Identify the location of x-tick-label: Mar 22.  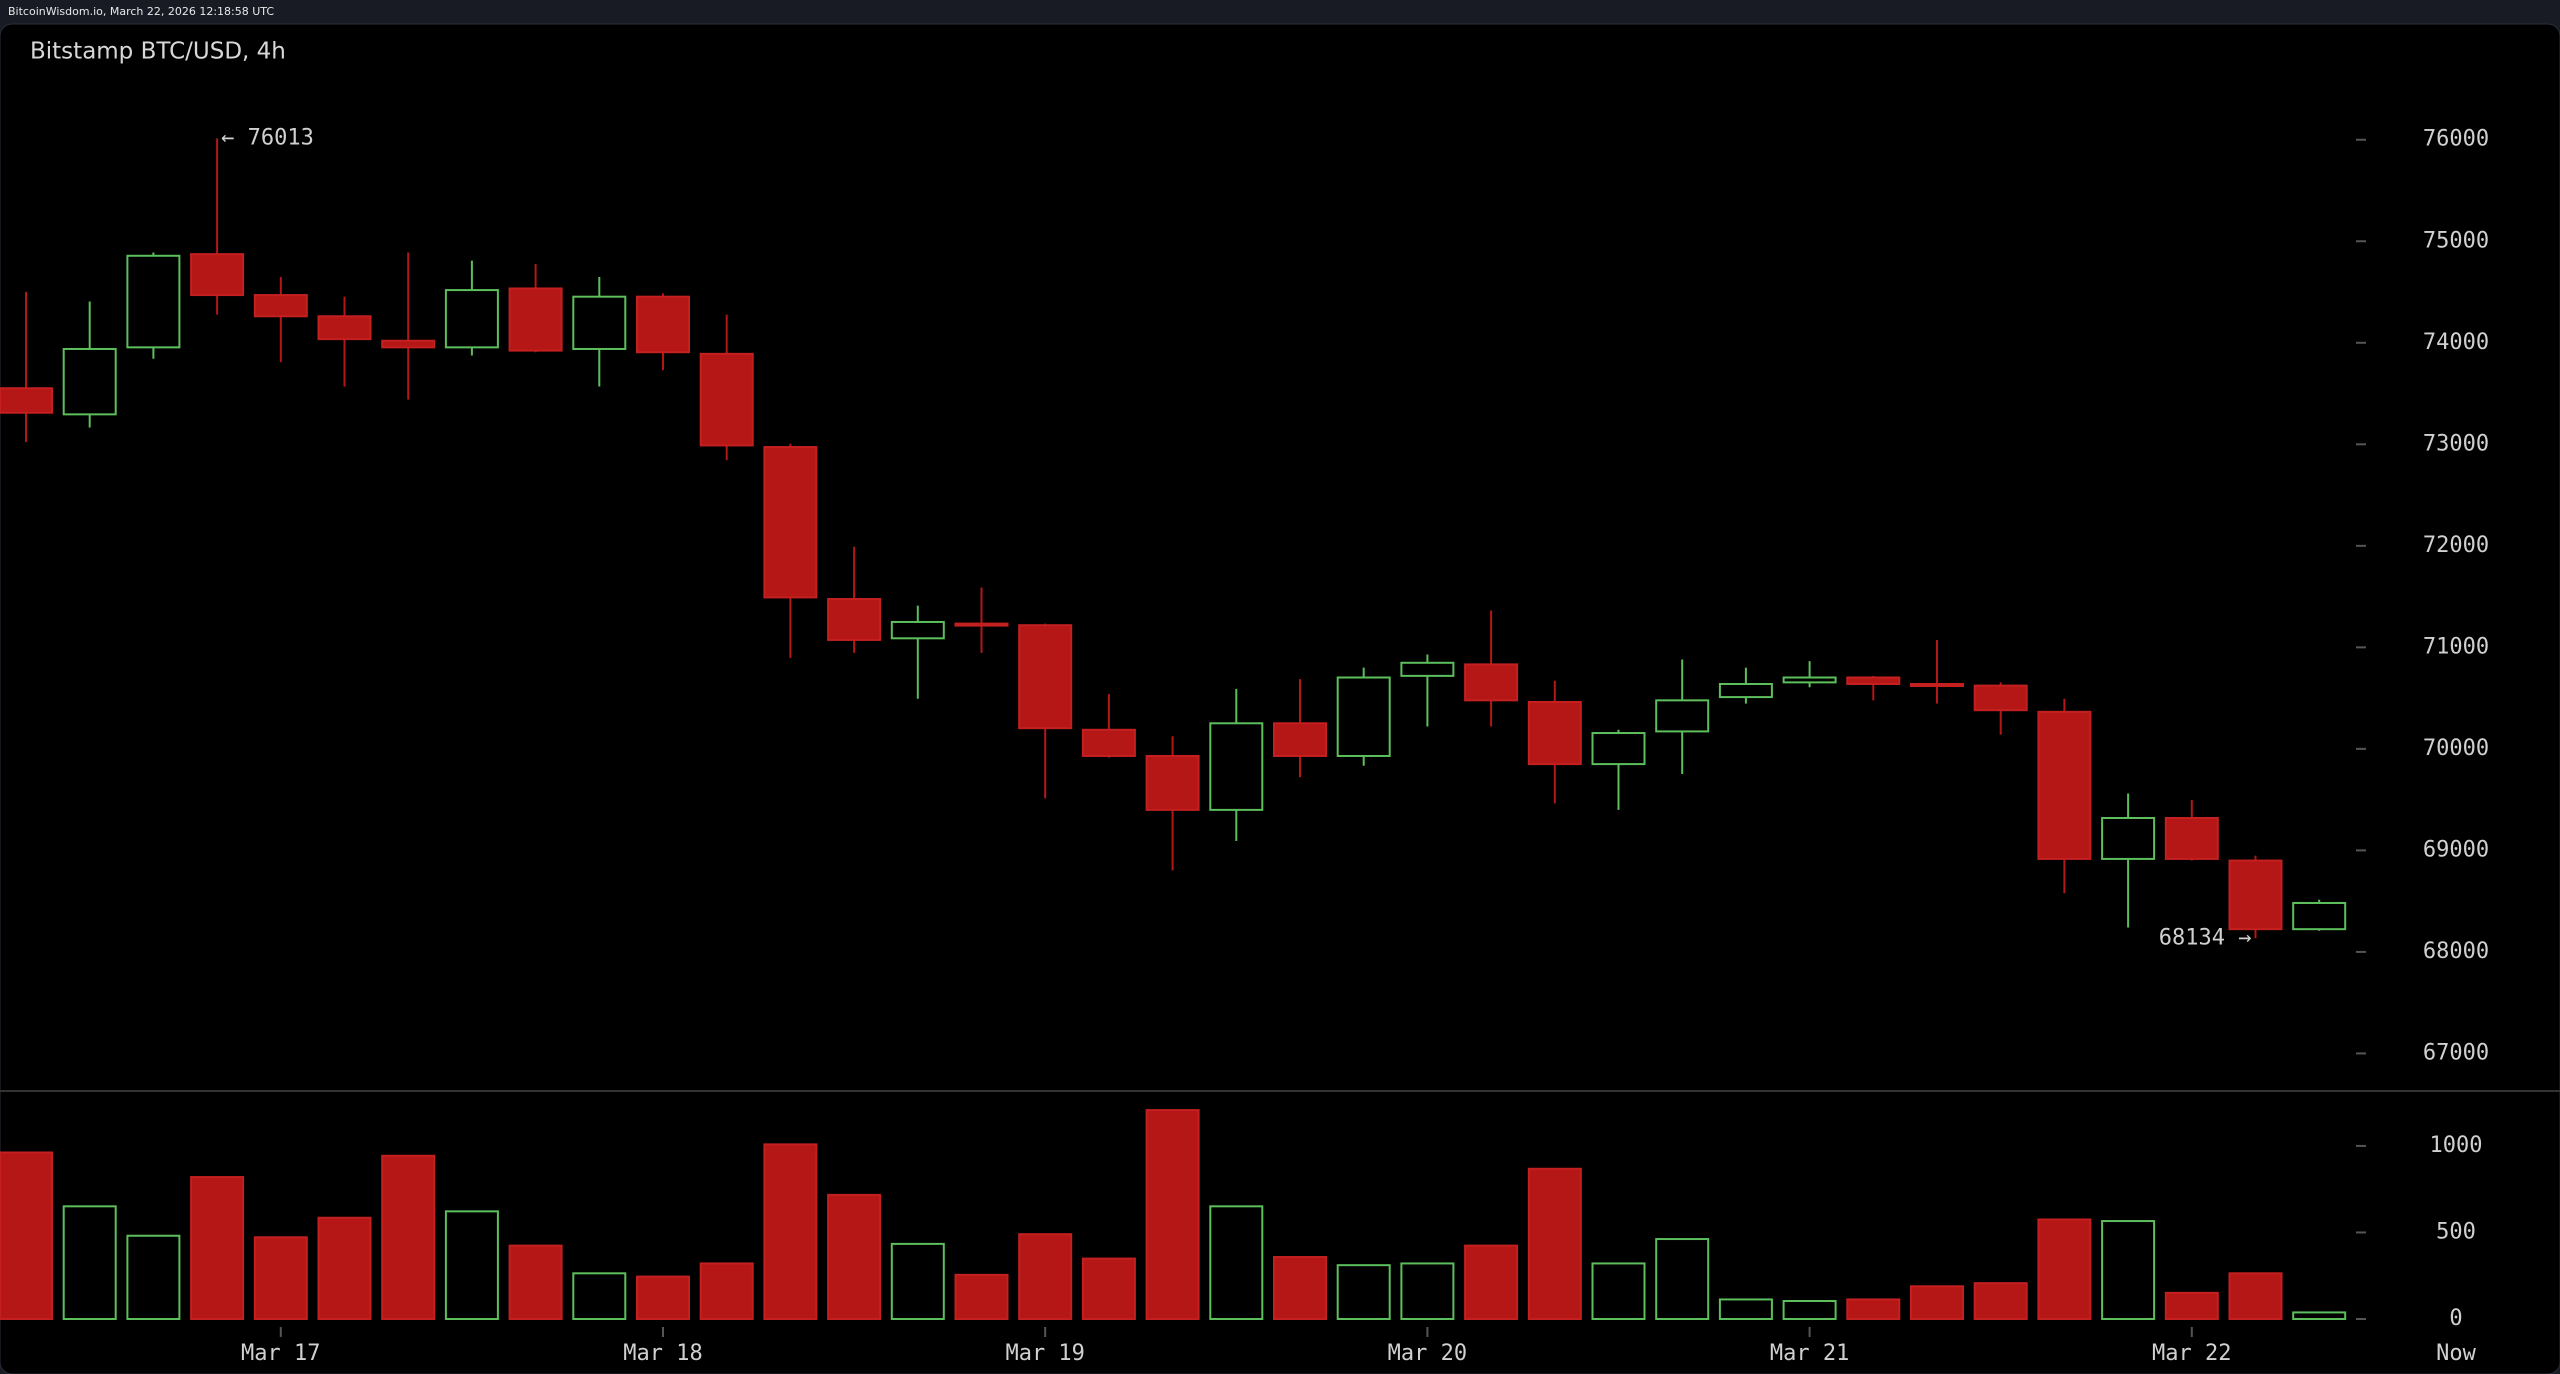
(2191, 1353).